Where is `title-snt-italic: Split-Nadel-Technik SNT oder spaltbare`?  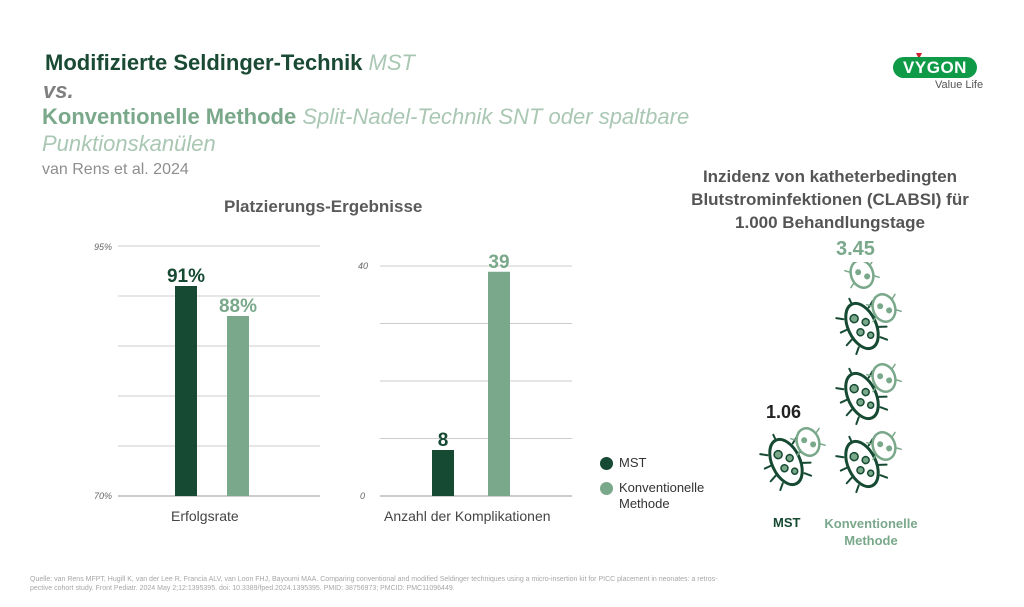 title-snt-italic: Split-Nadel-Technik SNT oder spaltbare is located at coordinates (496, 116).